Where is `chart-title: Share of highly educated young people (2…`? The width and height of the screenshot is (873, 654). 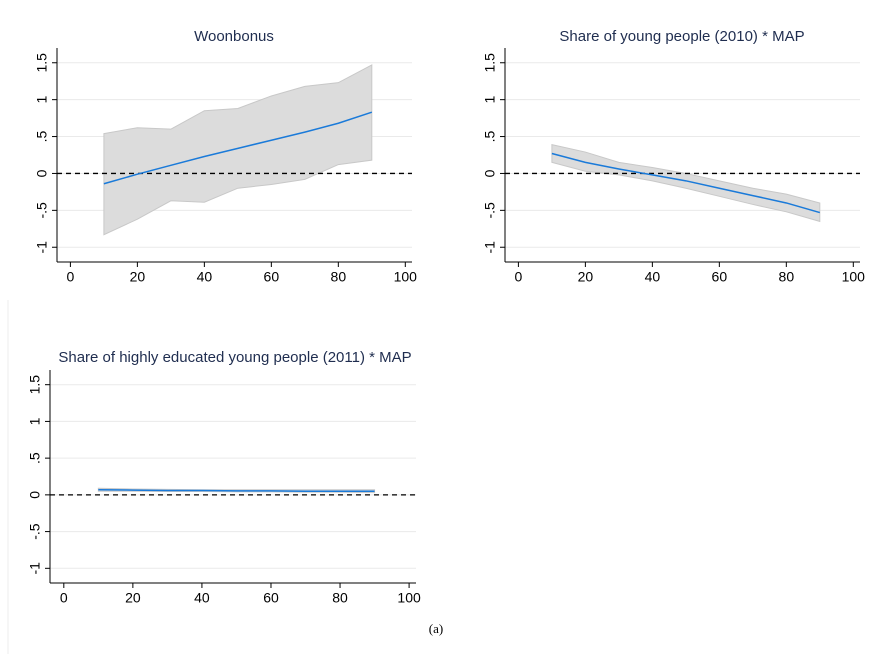 chart-title: Share of highly educated young people (2… is located at coordinates (234, 357).